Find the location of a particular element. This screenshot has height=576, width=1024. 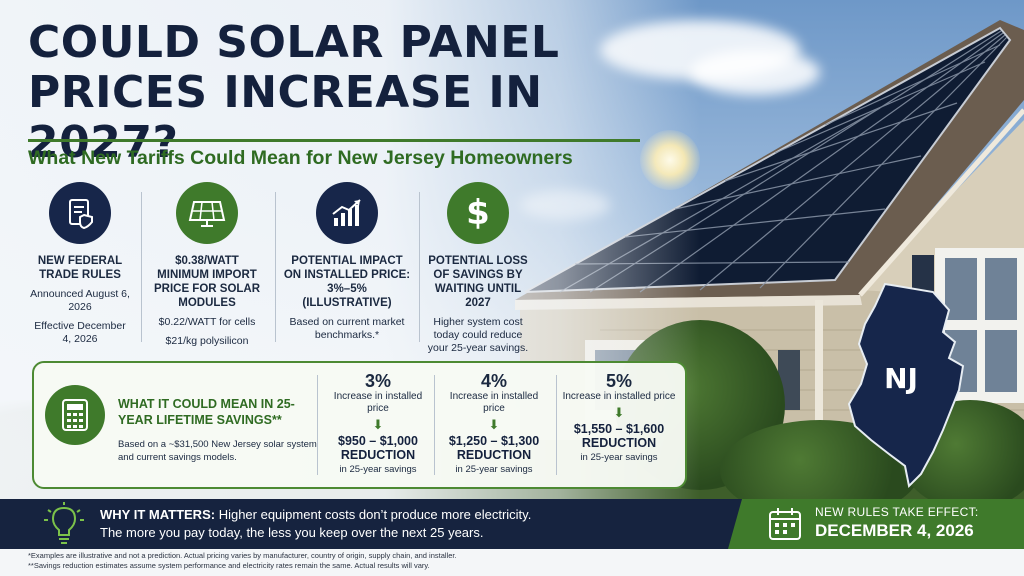

nj-map-icon: NJ is located at coordinates (906, 385).